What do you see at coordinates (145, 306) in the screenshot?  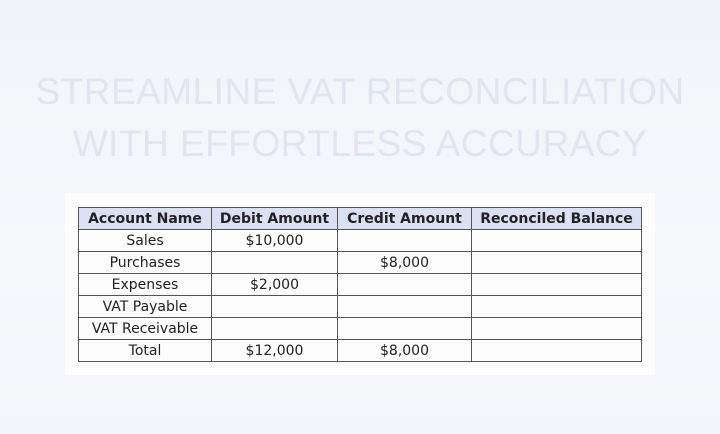 I see `account-name-cell: VAT Payable` at bounding box center [145, 306].